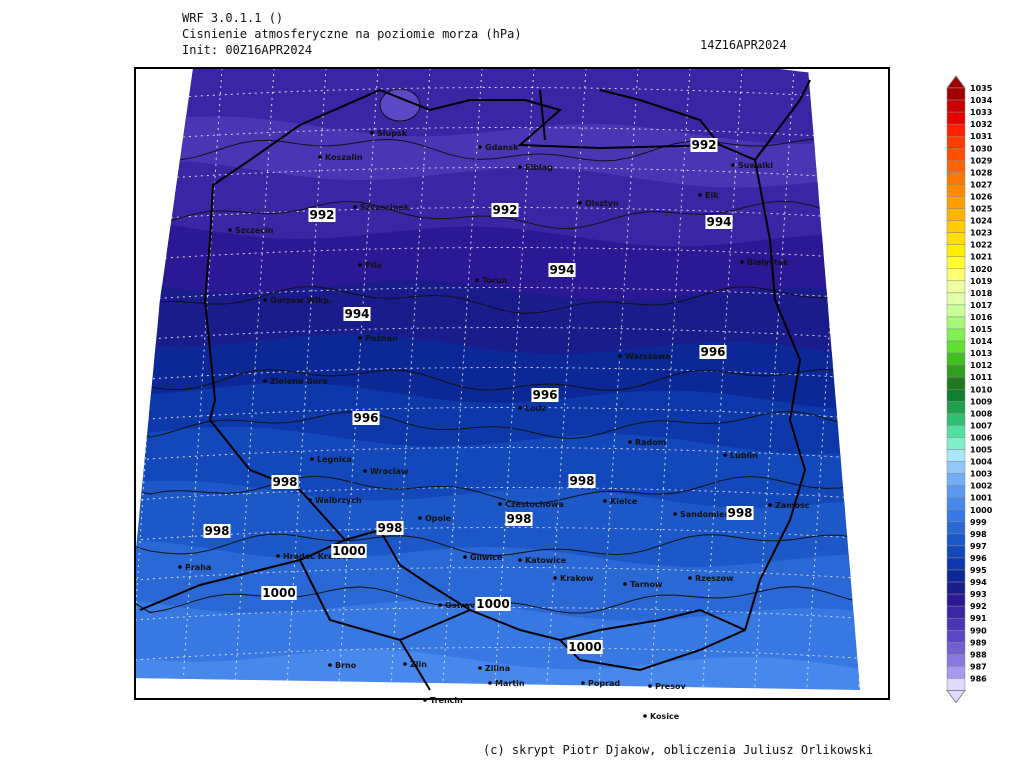 The image size is (1024, 772). Describe the element at coordinates (981, 486) in the screenshot. I see `colorbar-label: 1002` at that location.